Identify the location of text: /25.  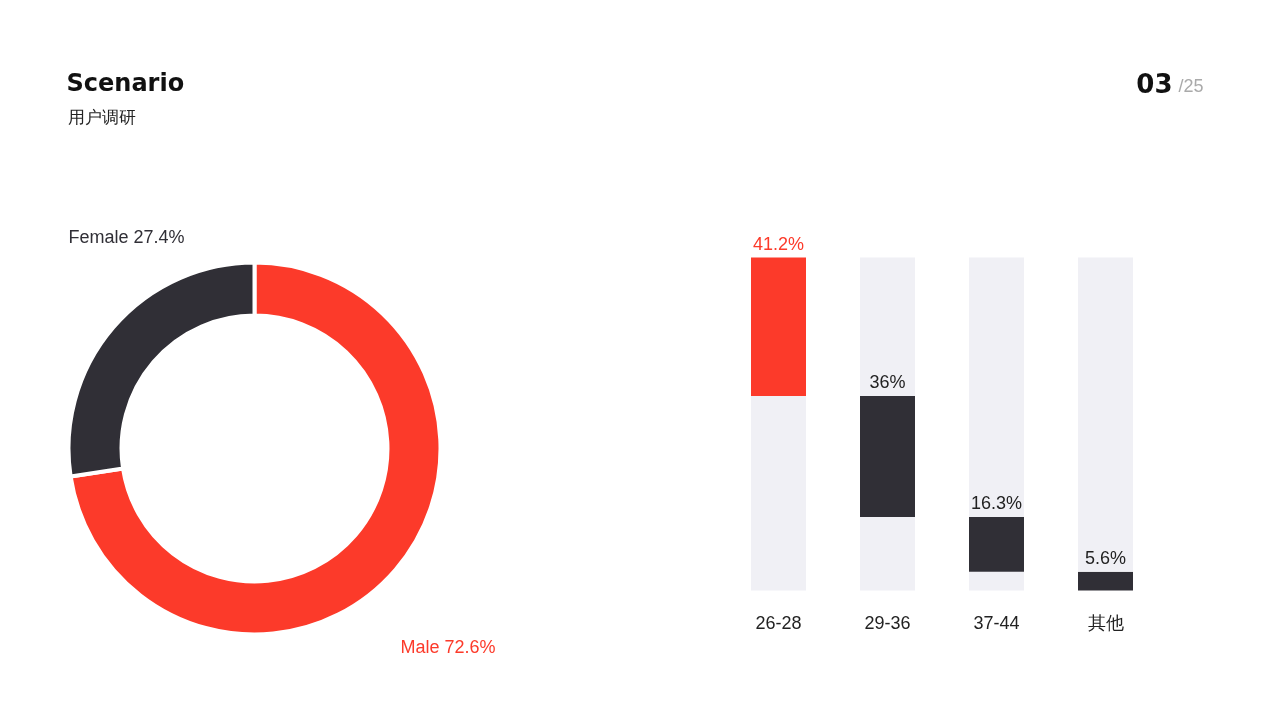
(1191, 85).